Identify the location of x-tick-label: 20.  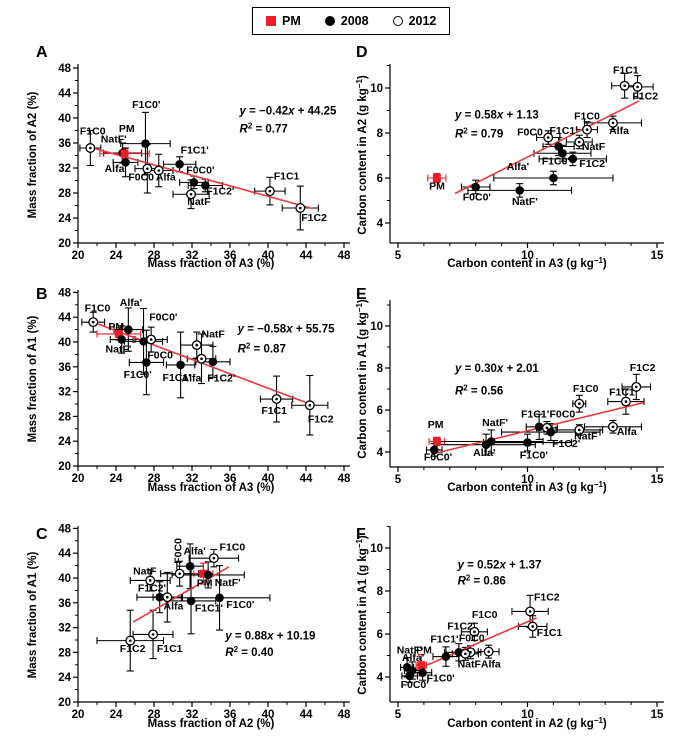
(78, 256).